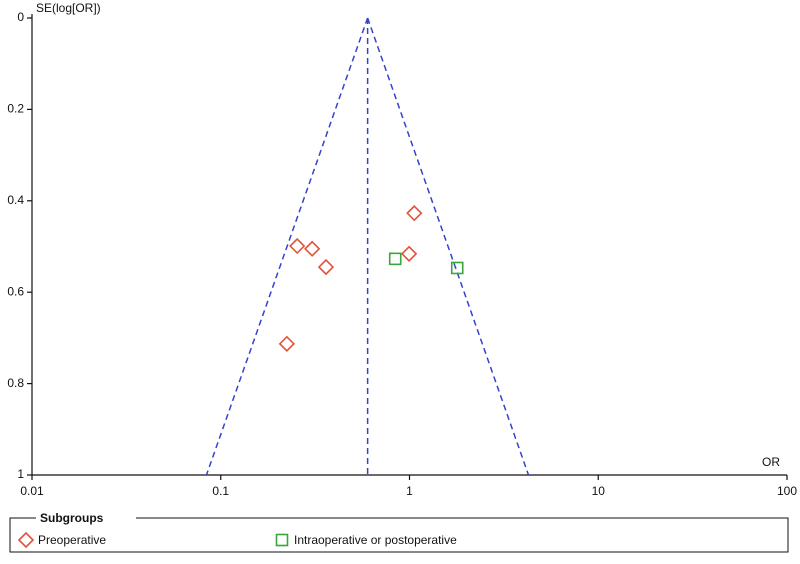 This screenshot has height=564, width=800. Describe the element at coordinates (72, 518) in the screenshot. I see `legend-title: Subgroups` at that location.